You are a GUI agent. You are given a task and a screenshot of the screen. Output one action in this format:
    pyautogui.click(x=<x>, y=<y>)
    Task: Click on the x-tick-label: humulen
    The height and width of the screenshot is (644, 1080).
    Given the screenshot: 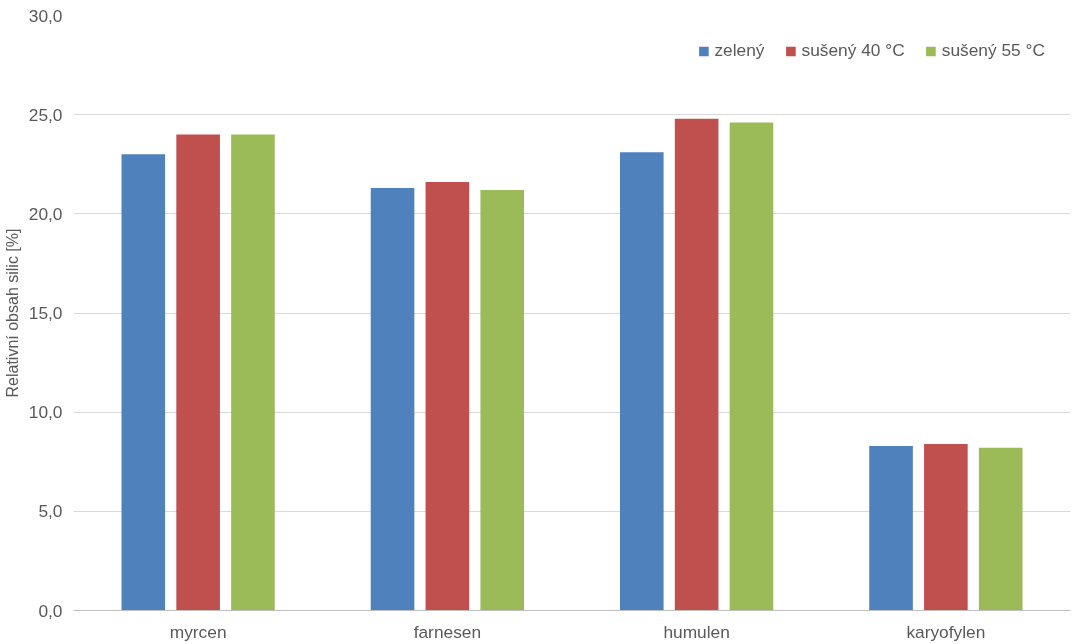 What is the action you would take?
    pyautogui.click(x=696, y=631)
    